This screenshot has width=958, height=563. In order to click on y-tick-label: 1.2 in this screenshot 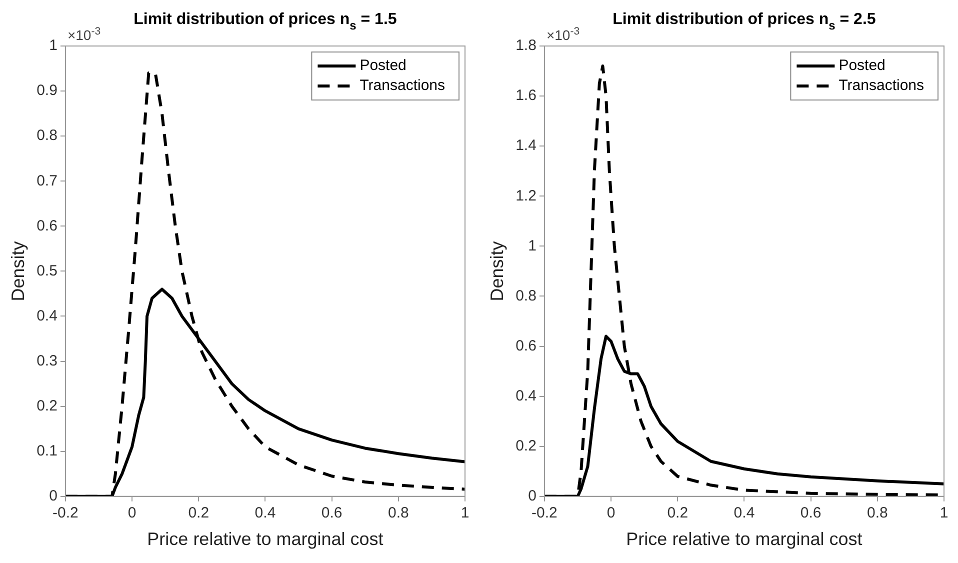, I will do `click(526, 195)`.